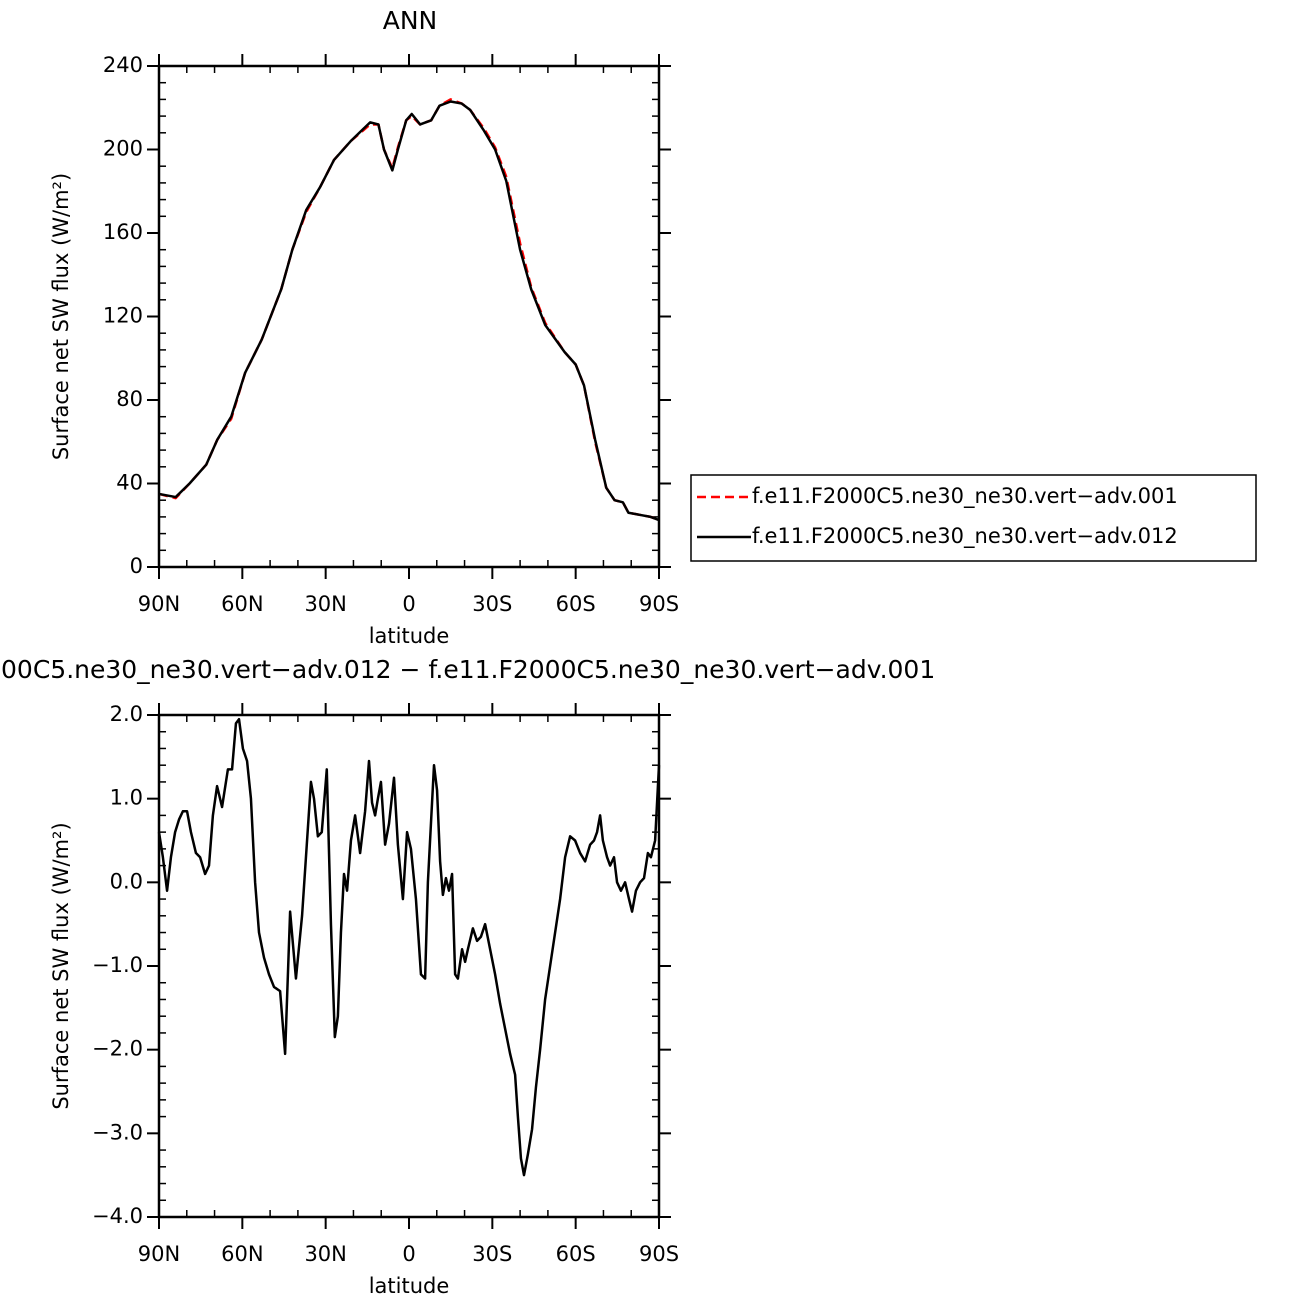 The width and height of the screenshot is (1305, 1308). What do you see at coordinates (129, 399) in the screenshot?
I see `y-tick-label: 80` at bounding box center [129, 399].